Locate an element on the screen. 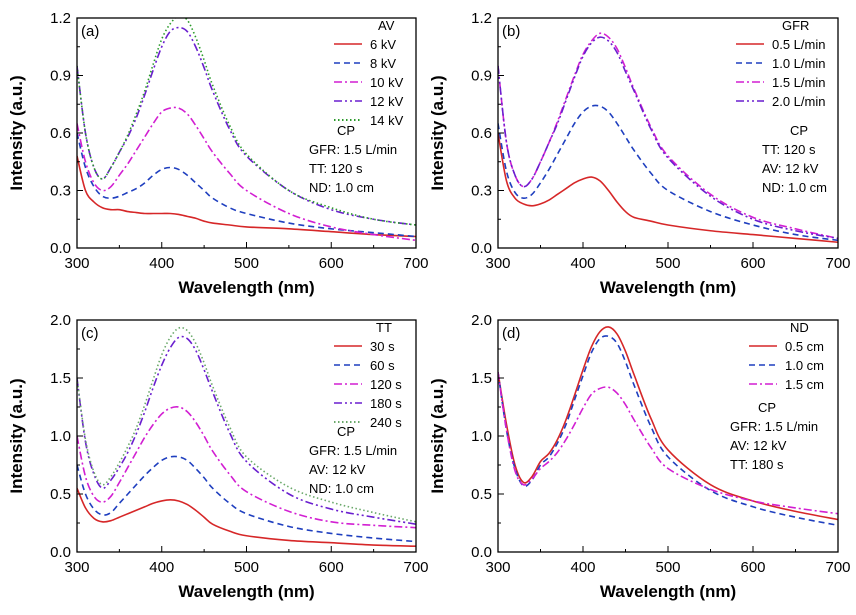 Image resolution: width=856 pixels, height=615 pixels. legend-entry: 6 kV is located at coordinates (383, 44).